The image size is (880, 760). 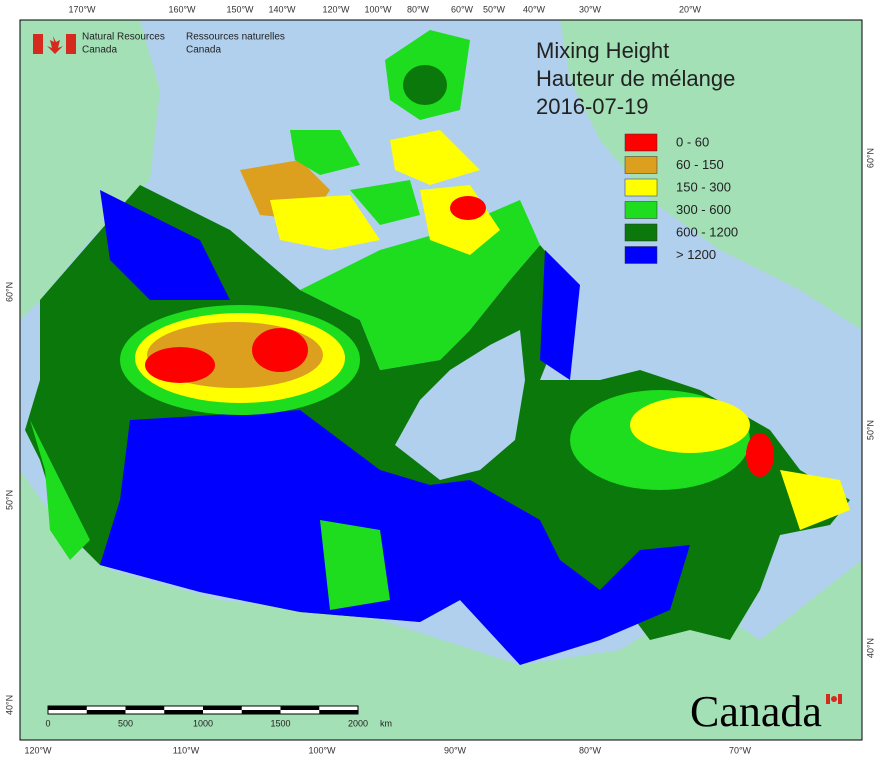 I want to click on scale-unit: km, so click(x=386, y=723).